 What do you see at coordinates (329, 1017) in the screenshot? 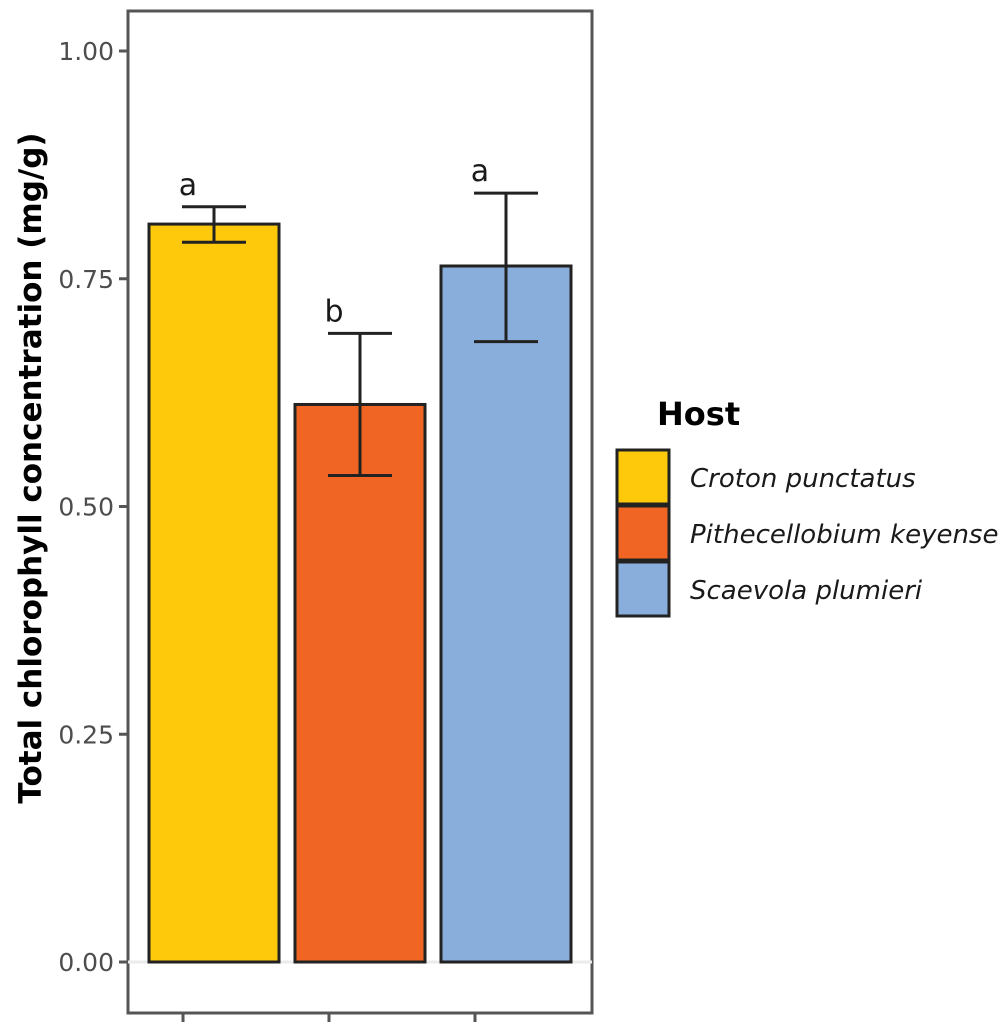
I see `x-axis-ticks` at bounding box center [329, 1017].